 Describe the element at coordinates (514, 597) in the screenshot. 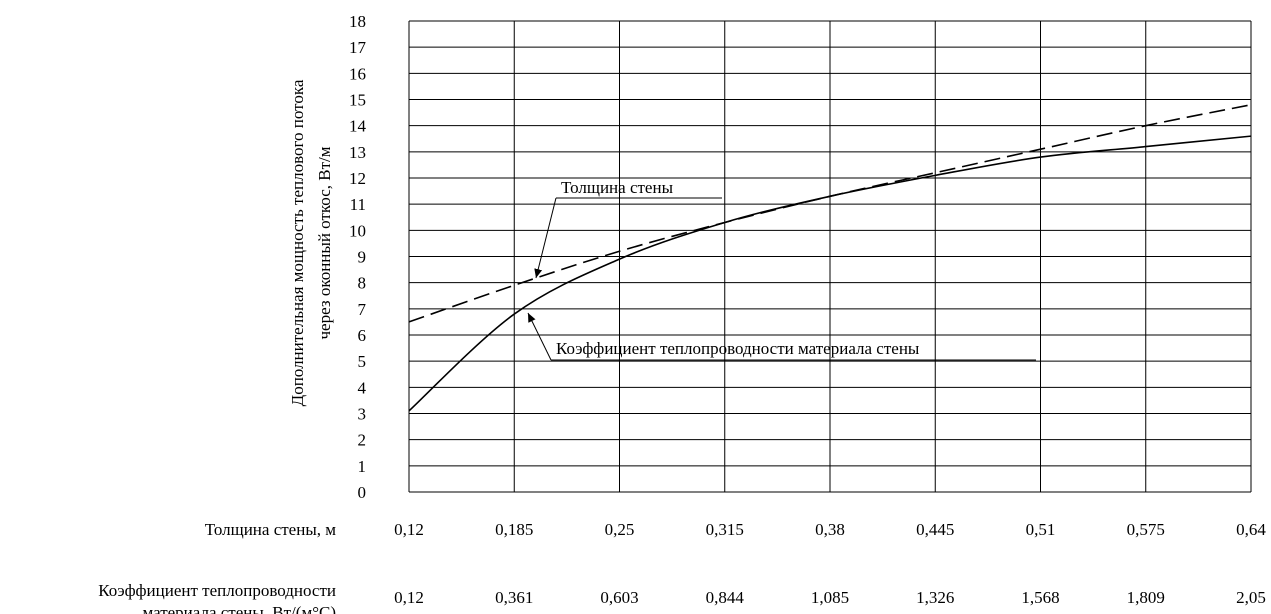

I see `x-tick-label: 0,361` at that location.